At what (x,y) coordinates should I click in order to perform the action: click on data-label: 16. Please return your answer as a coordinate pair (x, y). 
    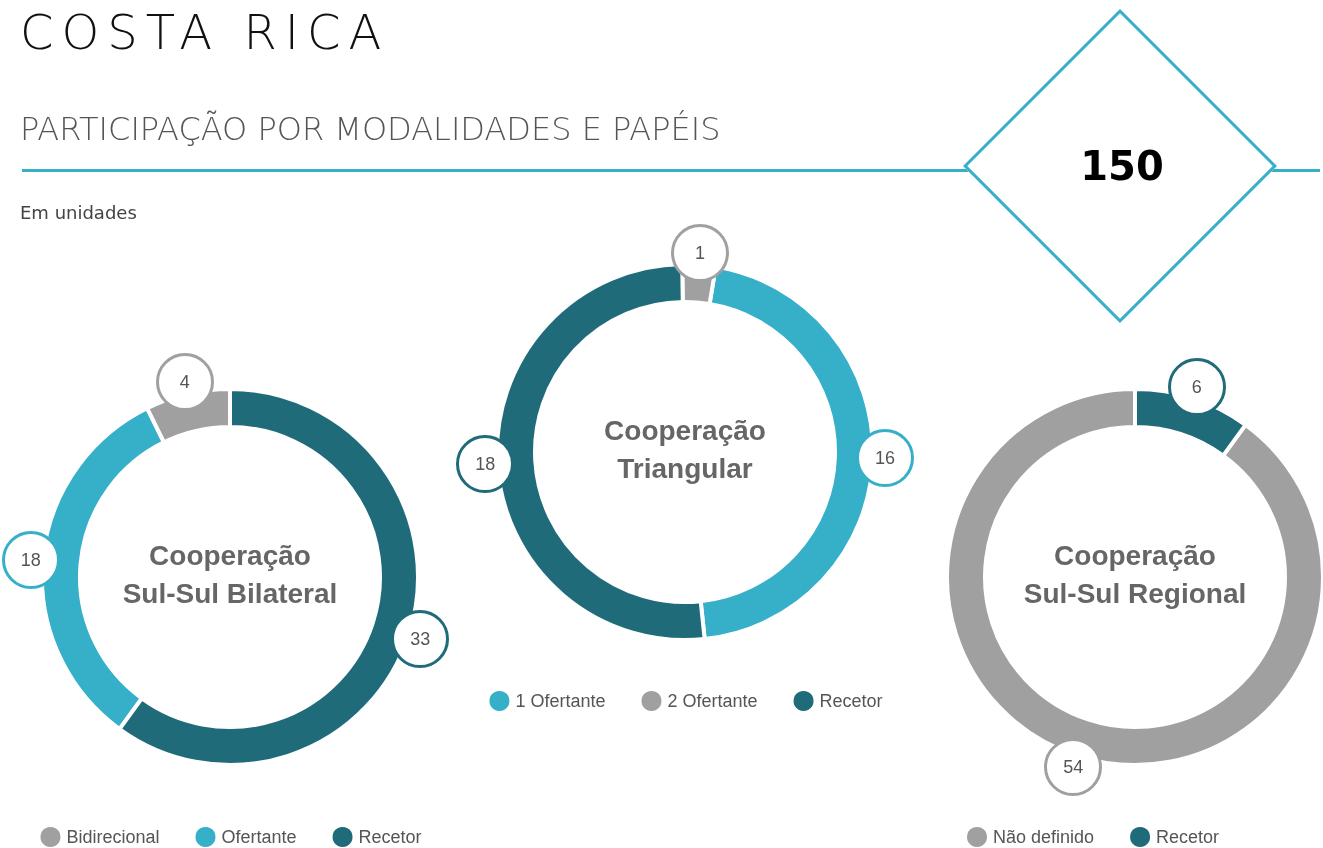
    Looking at the image, I should click on (884, 457).